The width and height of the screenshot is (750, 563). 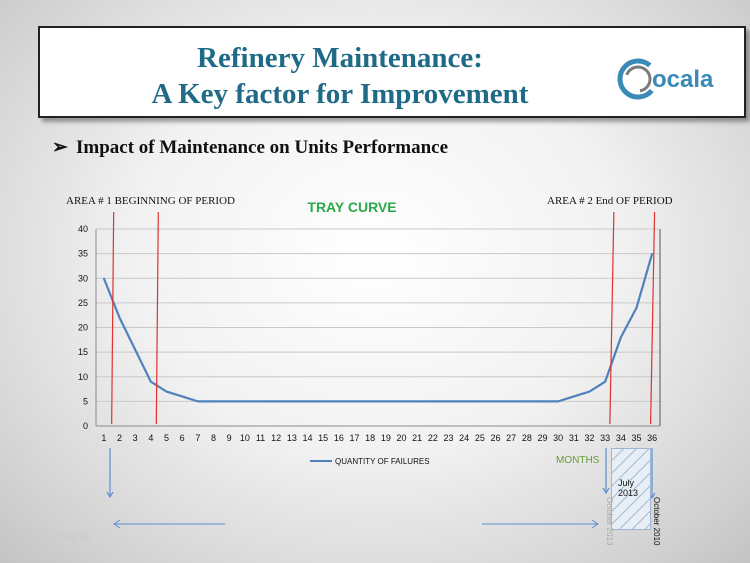 What do you see at coordinates (652, 438) in the screenshot?
I see `x-tick-label: 36` at bounding box center [652, 438].